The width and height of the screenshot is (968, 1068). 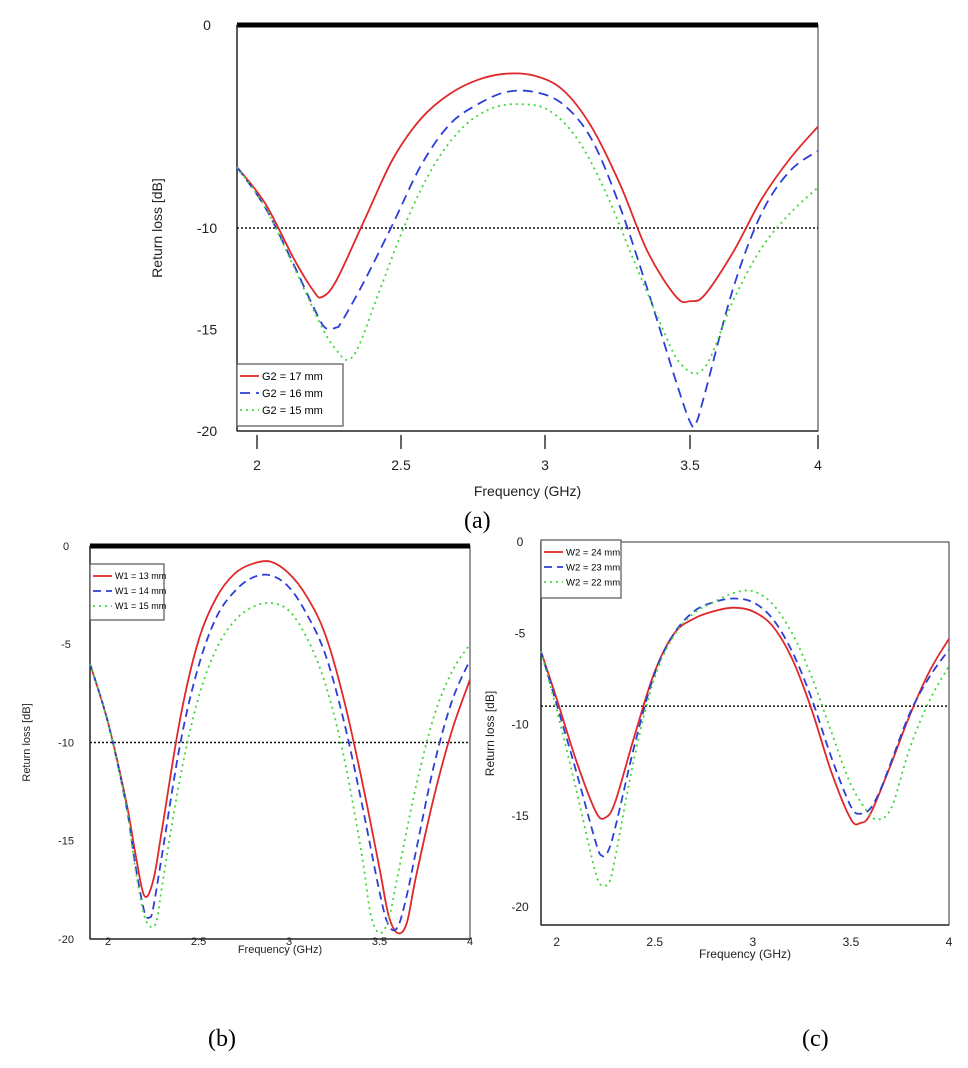 I want to click on legend-label-c-2: W2 = 22 mm, so click(x=593, y=582).